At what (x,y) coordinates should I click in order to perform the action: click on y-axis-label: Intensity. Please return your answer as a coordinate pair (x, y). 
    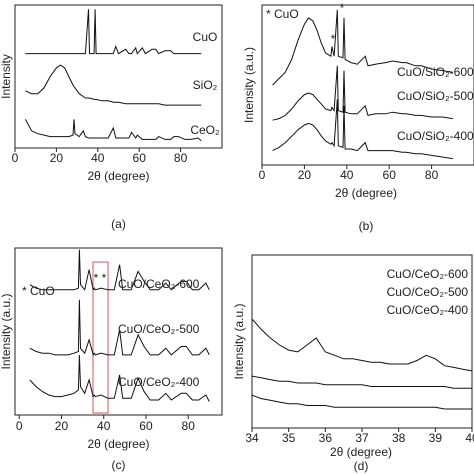
    Looking at the image, I should click on (6, 76).